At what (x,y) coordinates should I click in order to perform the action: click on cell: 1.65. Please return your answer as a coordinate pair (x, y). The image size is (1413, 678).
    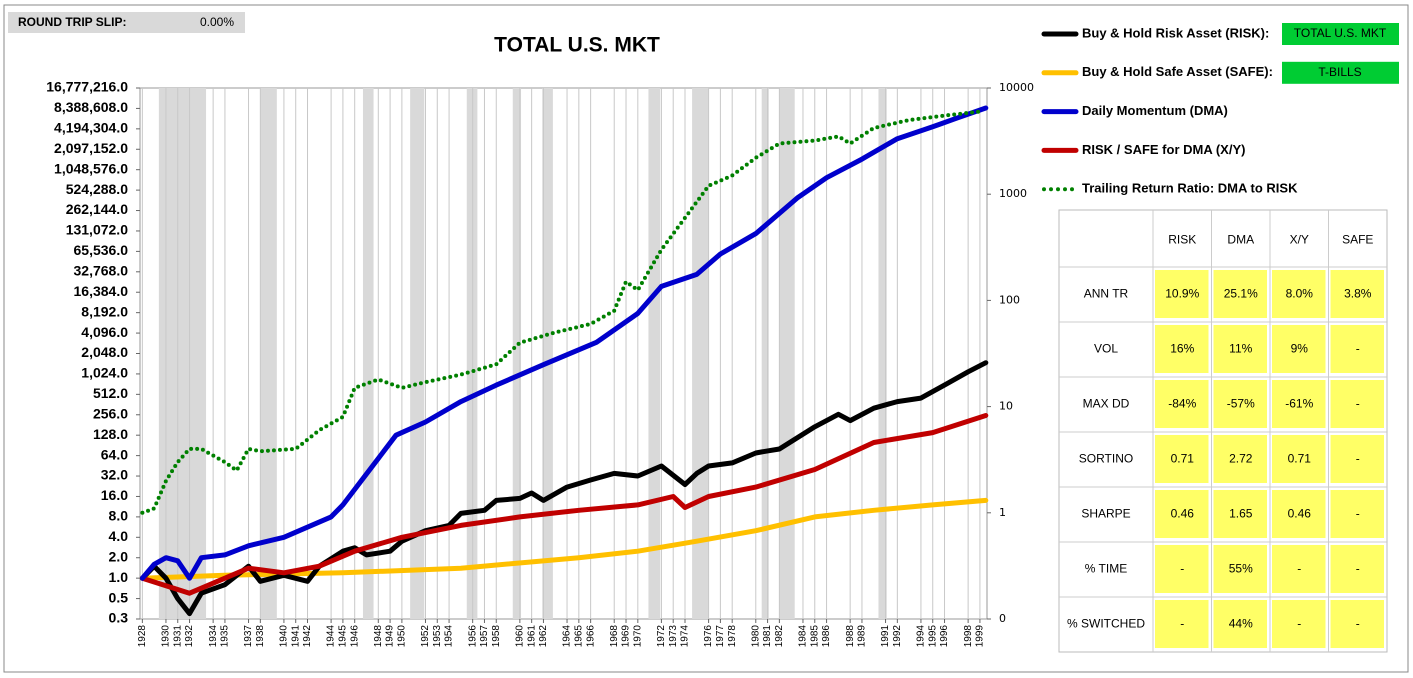
    Looking at the image, I should click on (1241, 514).